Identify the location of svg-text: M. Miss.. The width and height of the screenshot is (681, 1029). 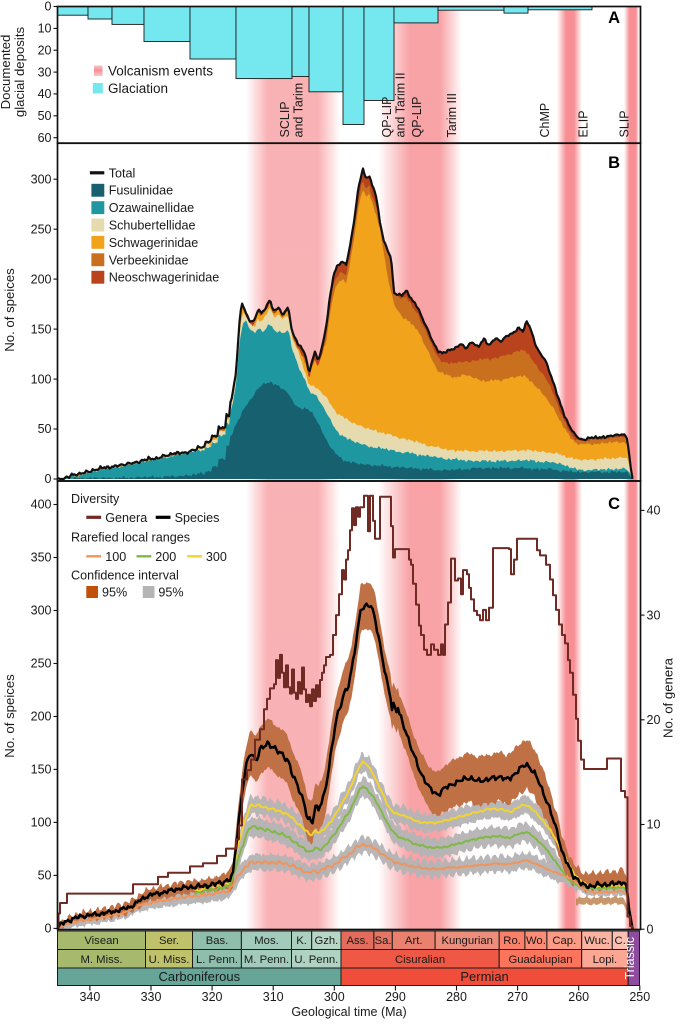
(101, 960).